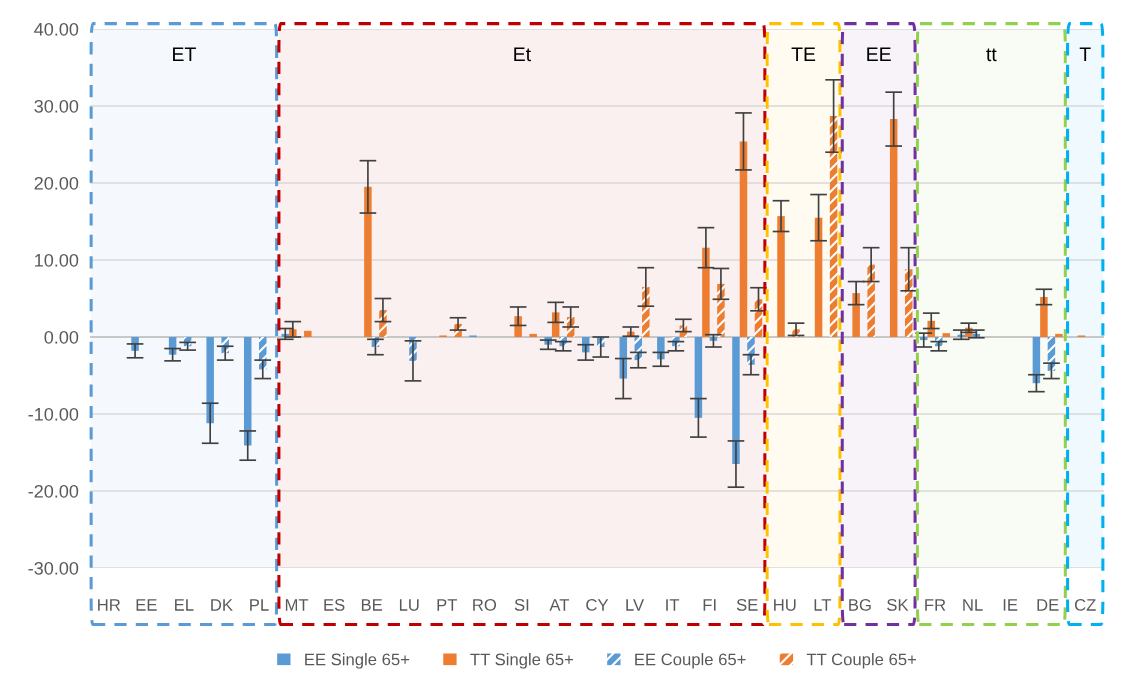  I want to click on legend-label: TT Couple 65+, so click(861, 661).